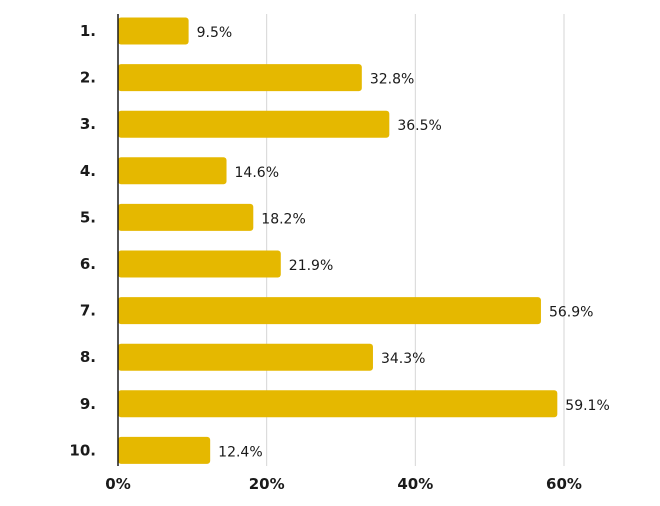 The width and height of the screenshot is (660, 506). What do you see at coordinates (392, 80) in the screenshot?
I see `value-label-2: 32.8%` at bounding box center [392, 80].